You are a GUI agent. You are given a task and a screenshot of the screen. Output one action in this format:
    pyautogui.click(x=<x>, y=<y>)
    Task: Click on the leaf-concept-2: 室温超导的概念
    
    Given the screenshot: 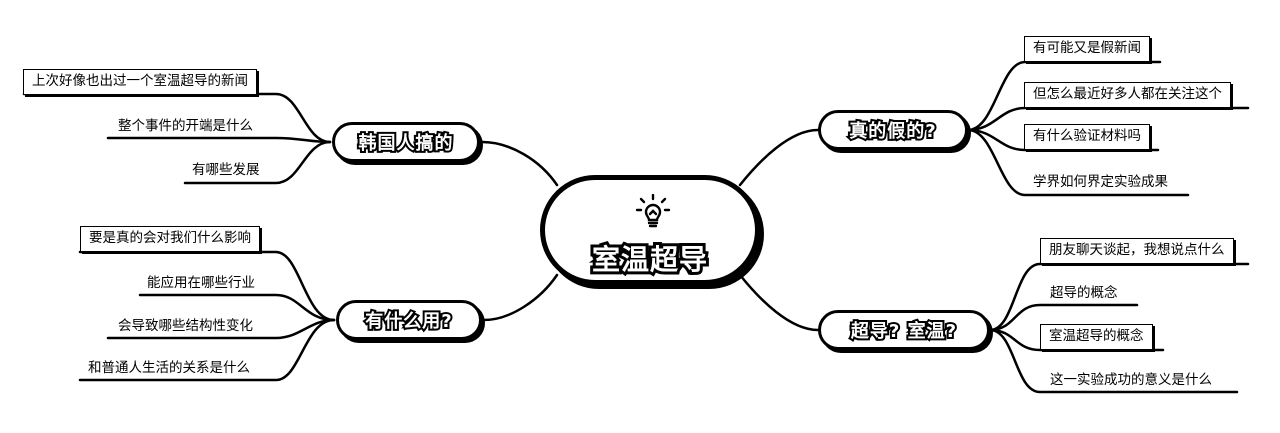 What is the action you would take?
    pyautogui.click(x=1096, y=337)
    